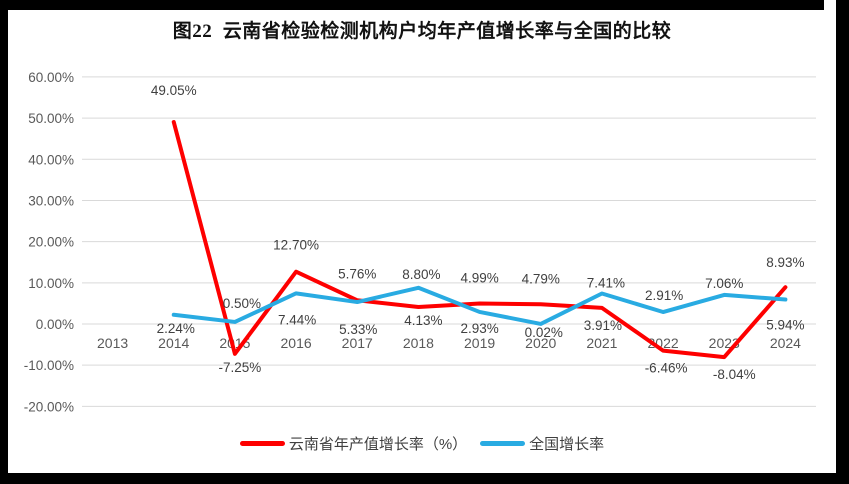 This screenshot has height=484, width=849. What do you see at coordinates (4, 242) in the screenshot?
I see `frame-border-left` at bounding box center [4, 242].